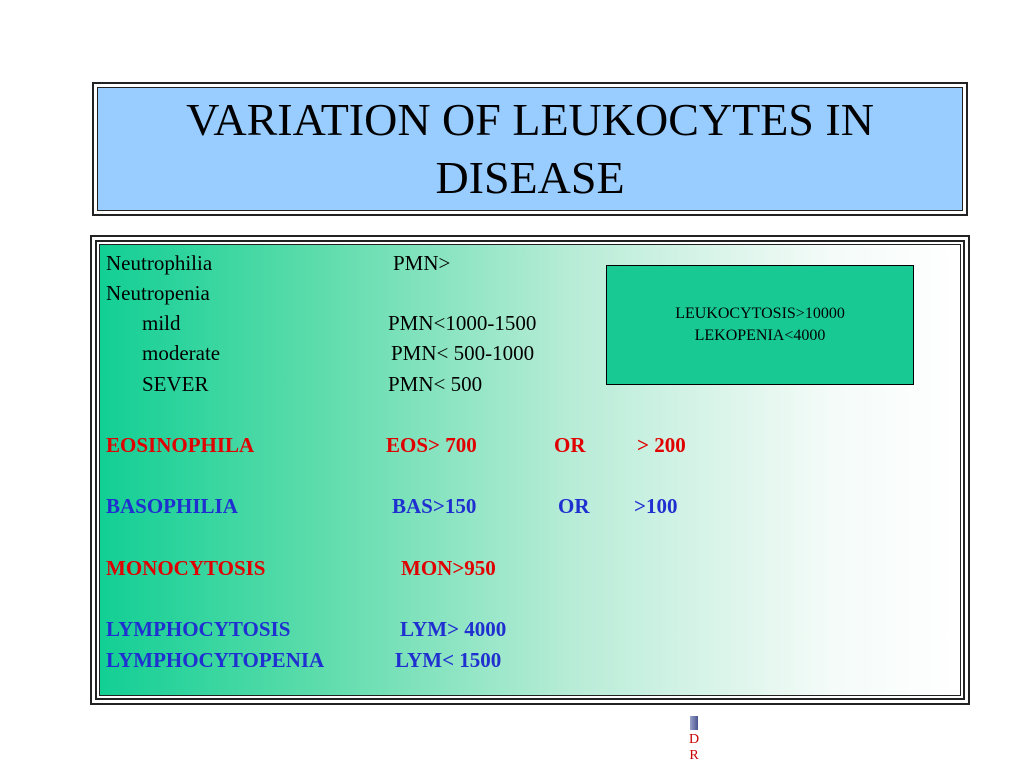 This screenshot has width=1024, height=768. I want to click on basophilia-label: BASOPHILIA, so click(172, 506).